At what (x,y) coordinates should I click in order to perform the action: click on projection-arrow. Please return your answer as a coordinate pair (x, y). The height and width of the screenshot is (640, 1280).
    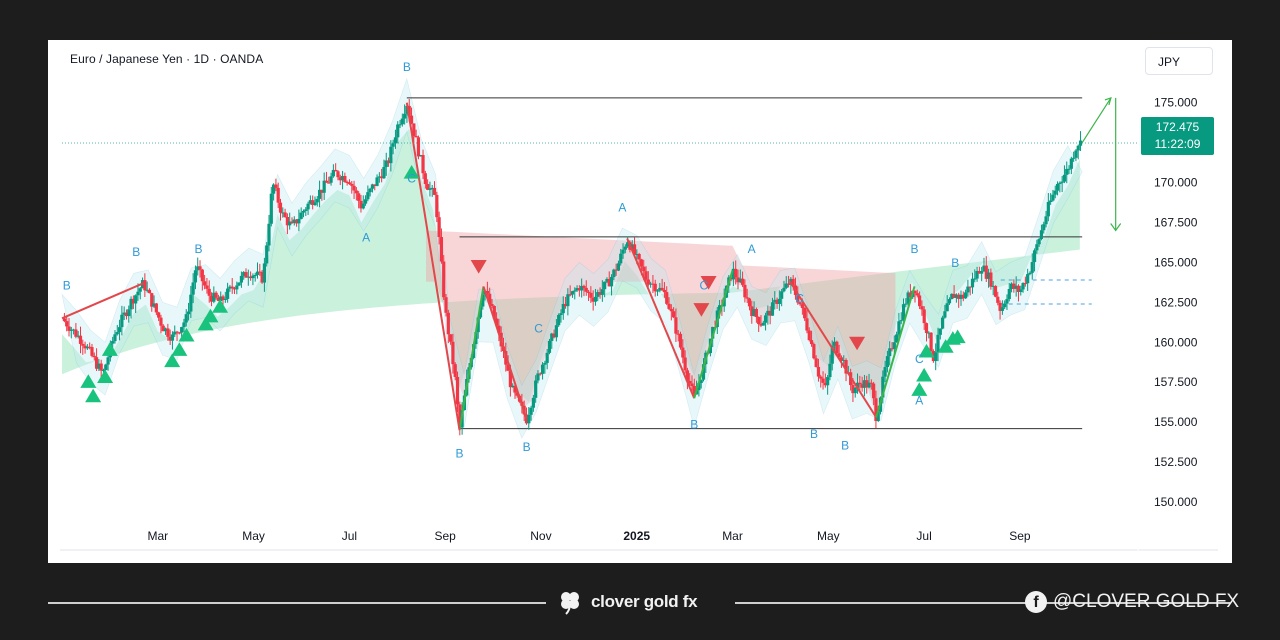
    Looking at the image, I should click on (1096, 120).